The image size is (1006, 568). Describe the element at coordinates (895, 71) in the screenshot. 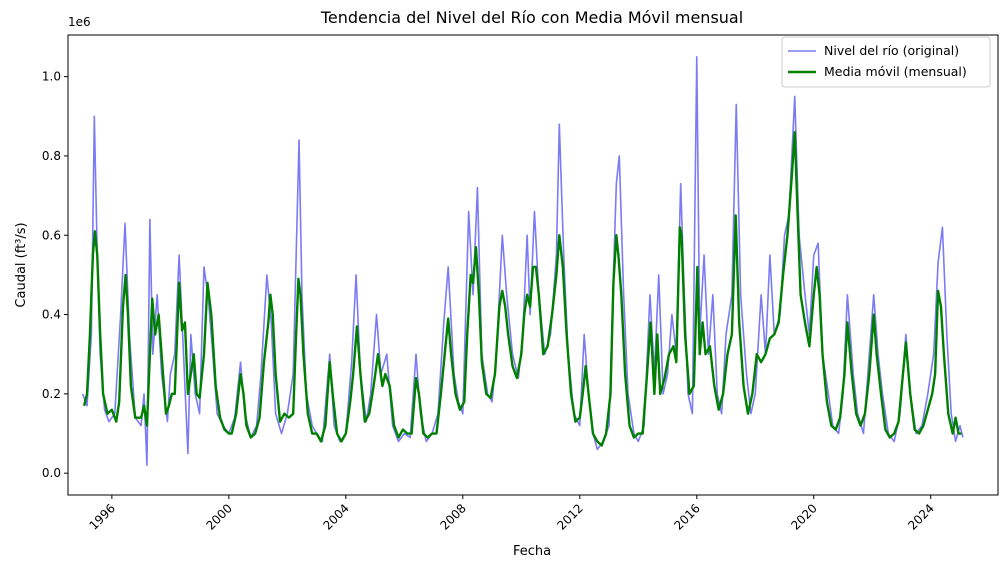

I see `legend-label: Media móvil (mensual)` at that location.